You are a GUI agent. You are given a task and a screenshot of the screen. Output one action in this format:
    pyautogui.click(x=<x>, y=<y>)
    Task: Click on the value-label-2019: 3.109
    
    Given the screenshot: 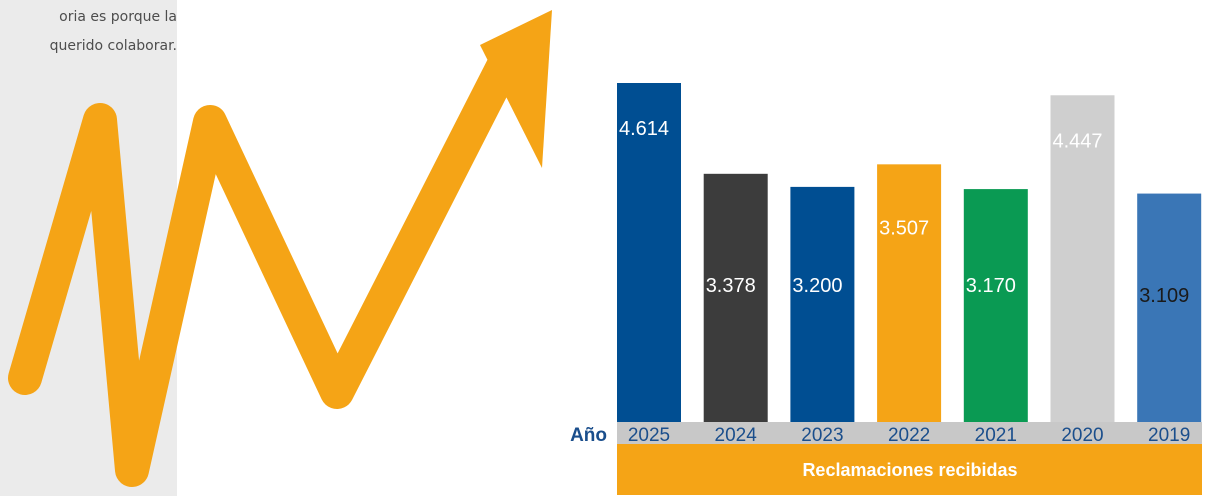 What is the action you would take?
    pyautogui.click(x=1164, y=296)
    